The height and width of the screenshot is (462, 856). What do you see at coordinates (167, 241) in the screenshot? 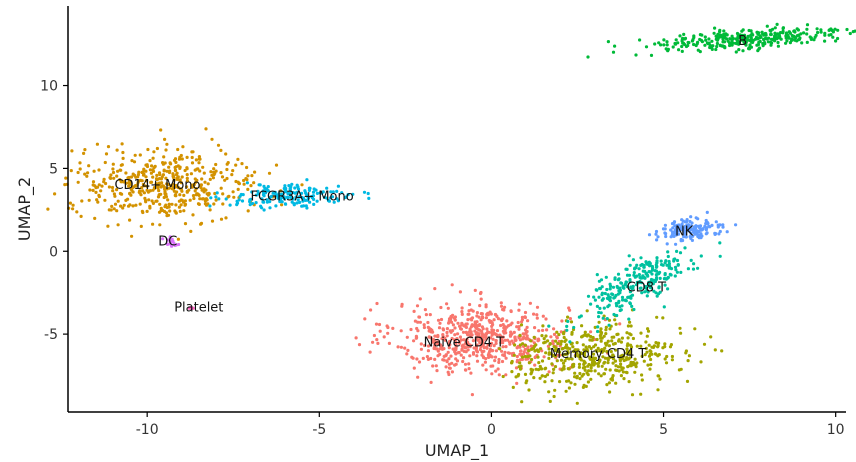
I see `cluster-label-dc: DC` at bounding box center [167, 241].